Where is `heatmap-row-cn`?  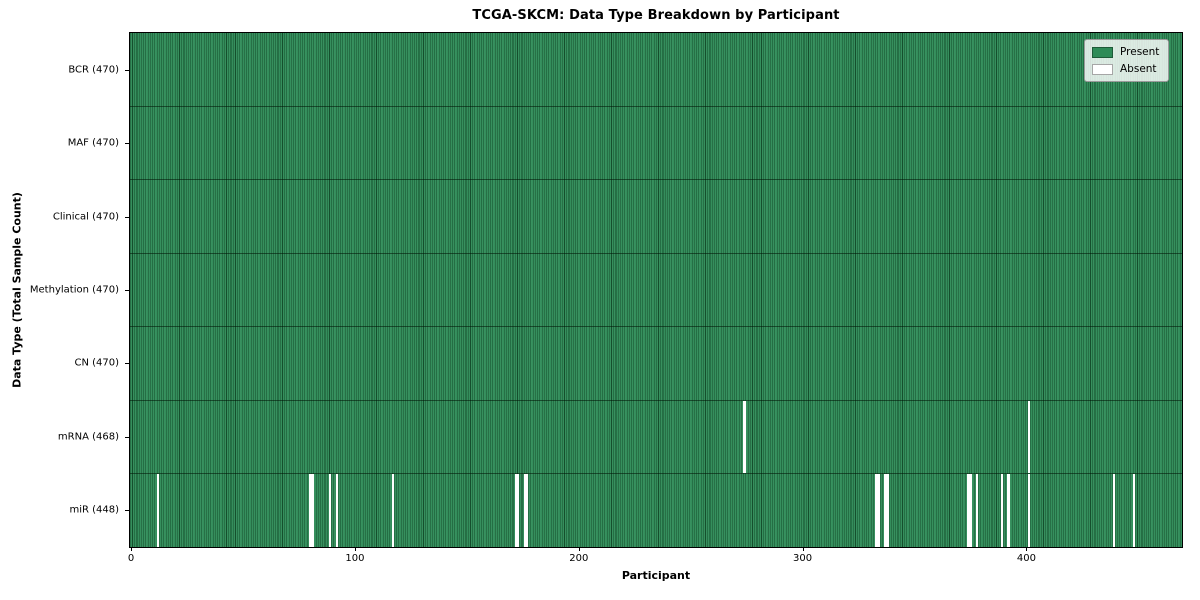
heatmap-row-cn is located at coordinates (656, 363).